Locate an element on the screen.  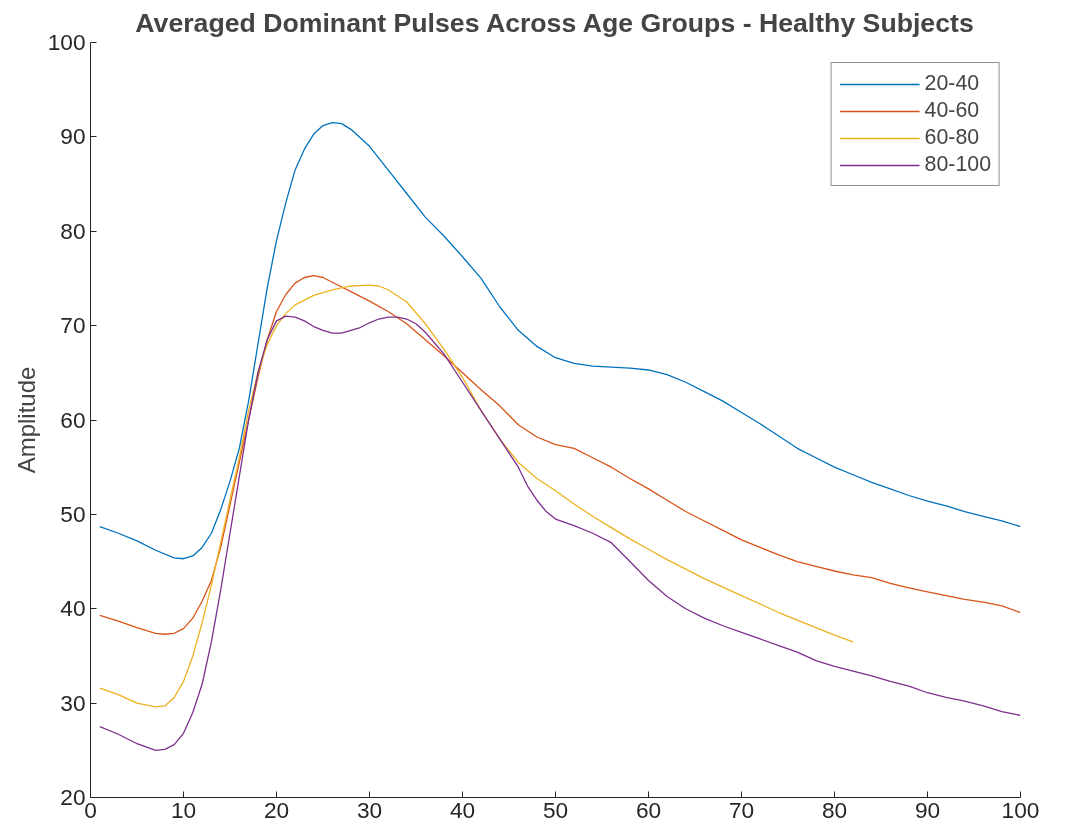
x-tick-label: 90 is located at coordinates (927, 809).